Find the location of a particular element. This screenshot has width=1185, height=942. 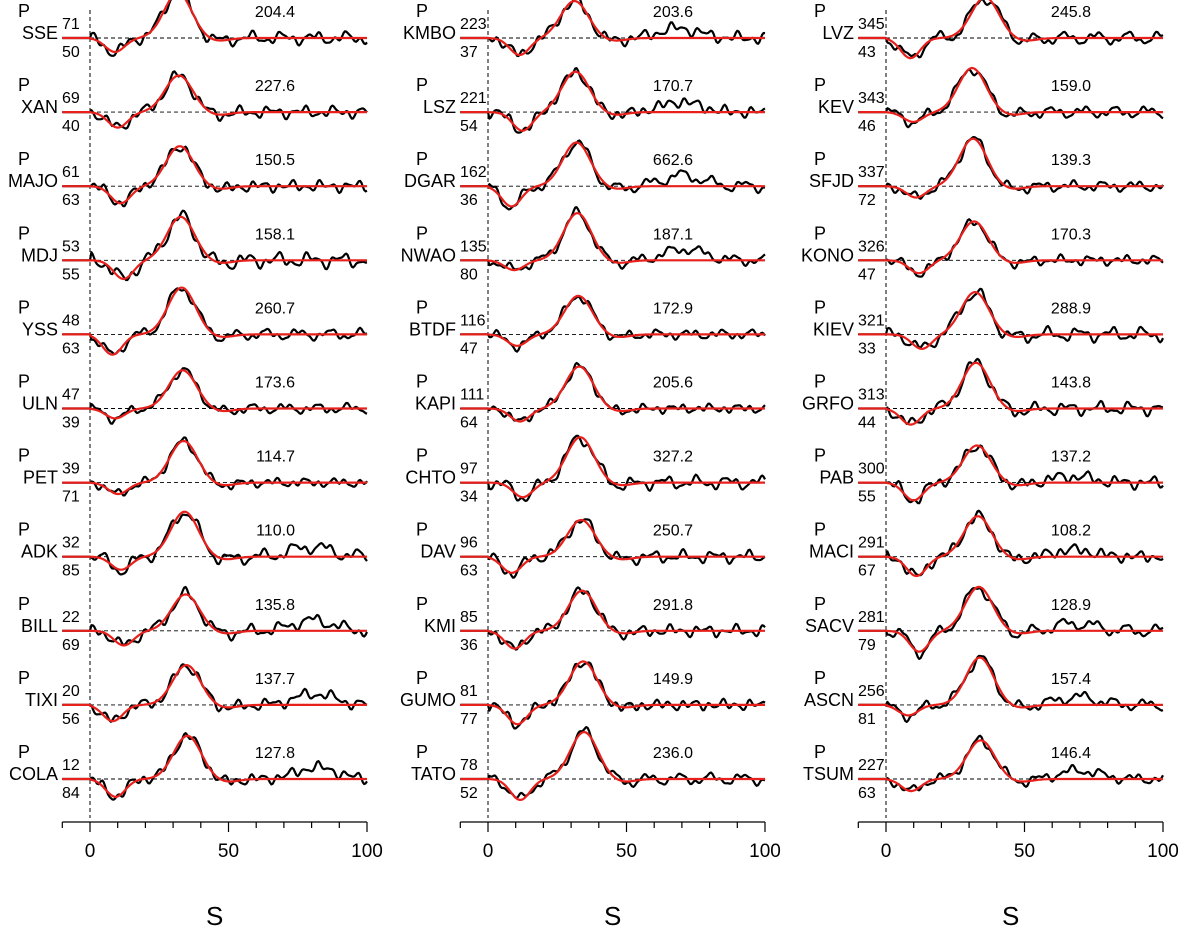

distance-value: 34 is located at coordinates (469, 497).